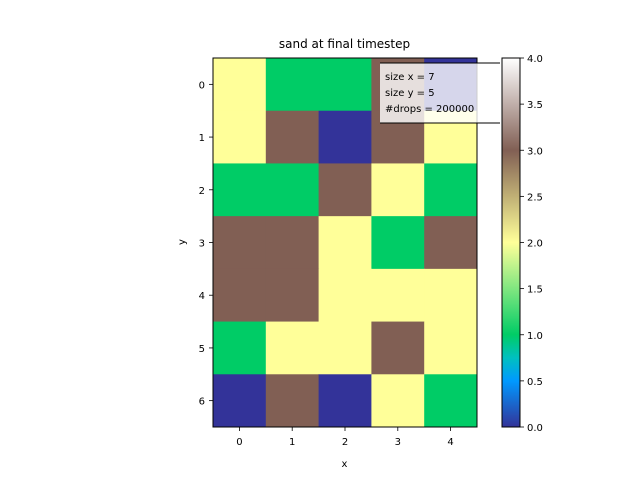 Image resolution: width=640 pixels, height=484 pixels. I want to click on x-tick-label: 2, so click(345, 442).